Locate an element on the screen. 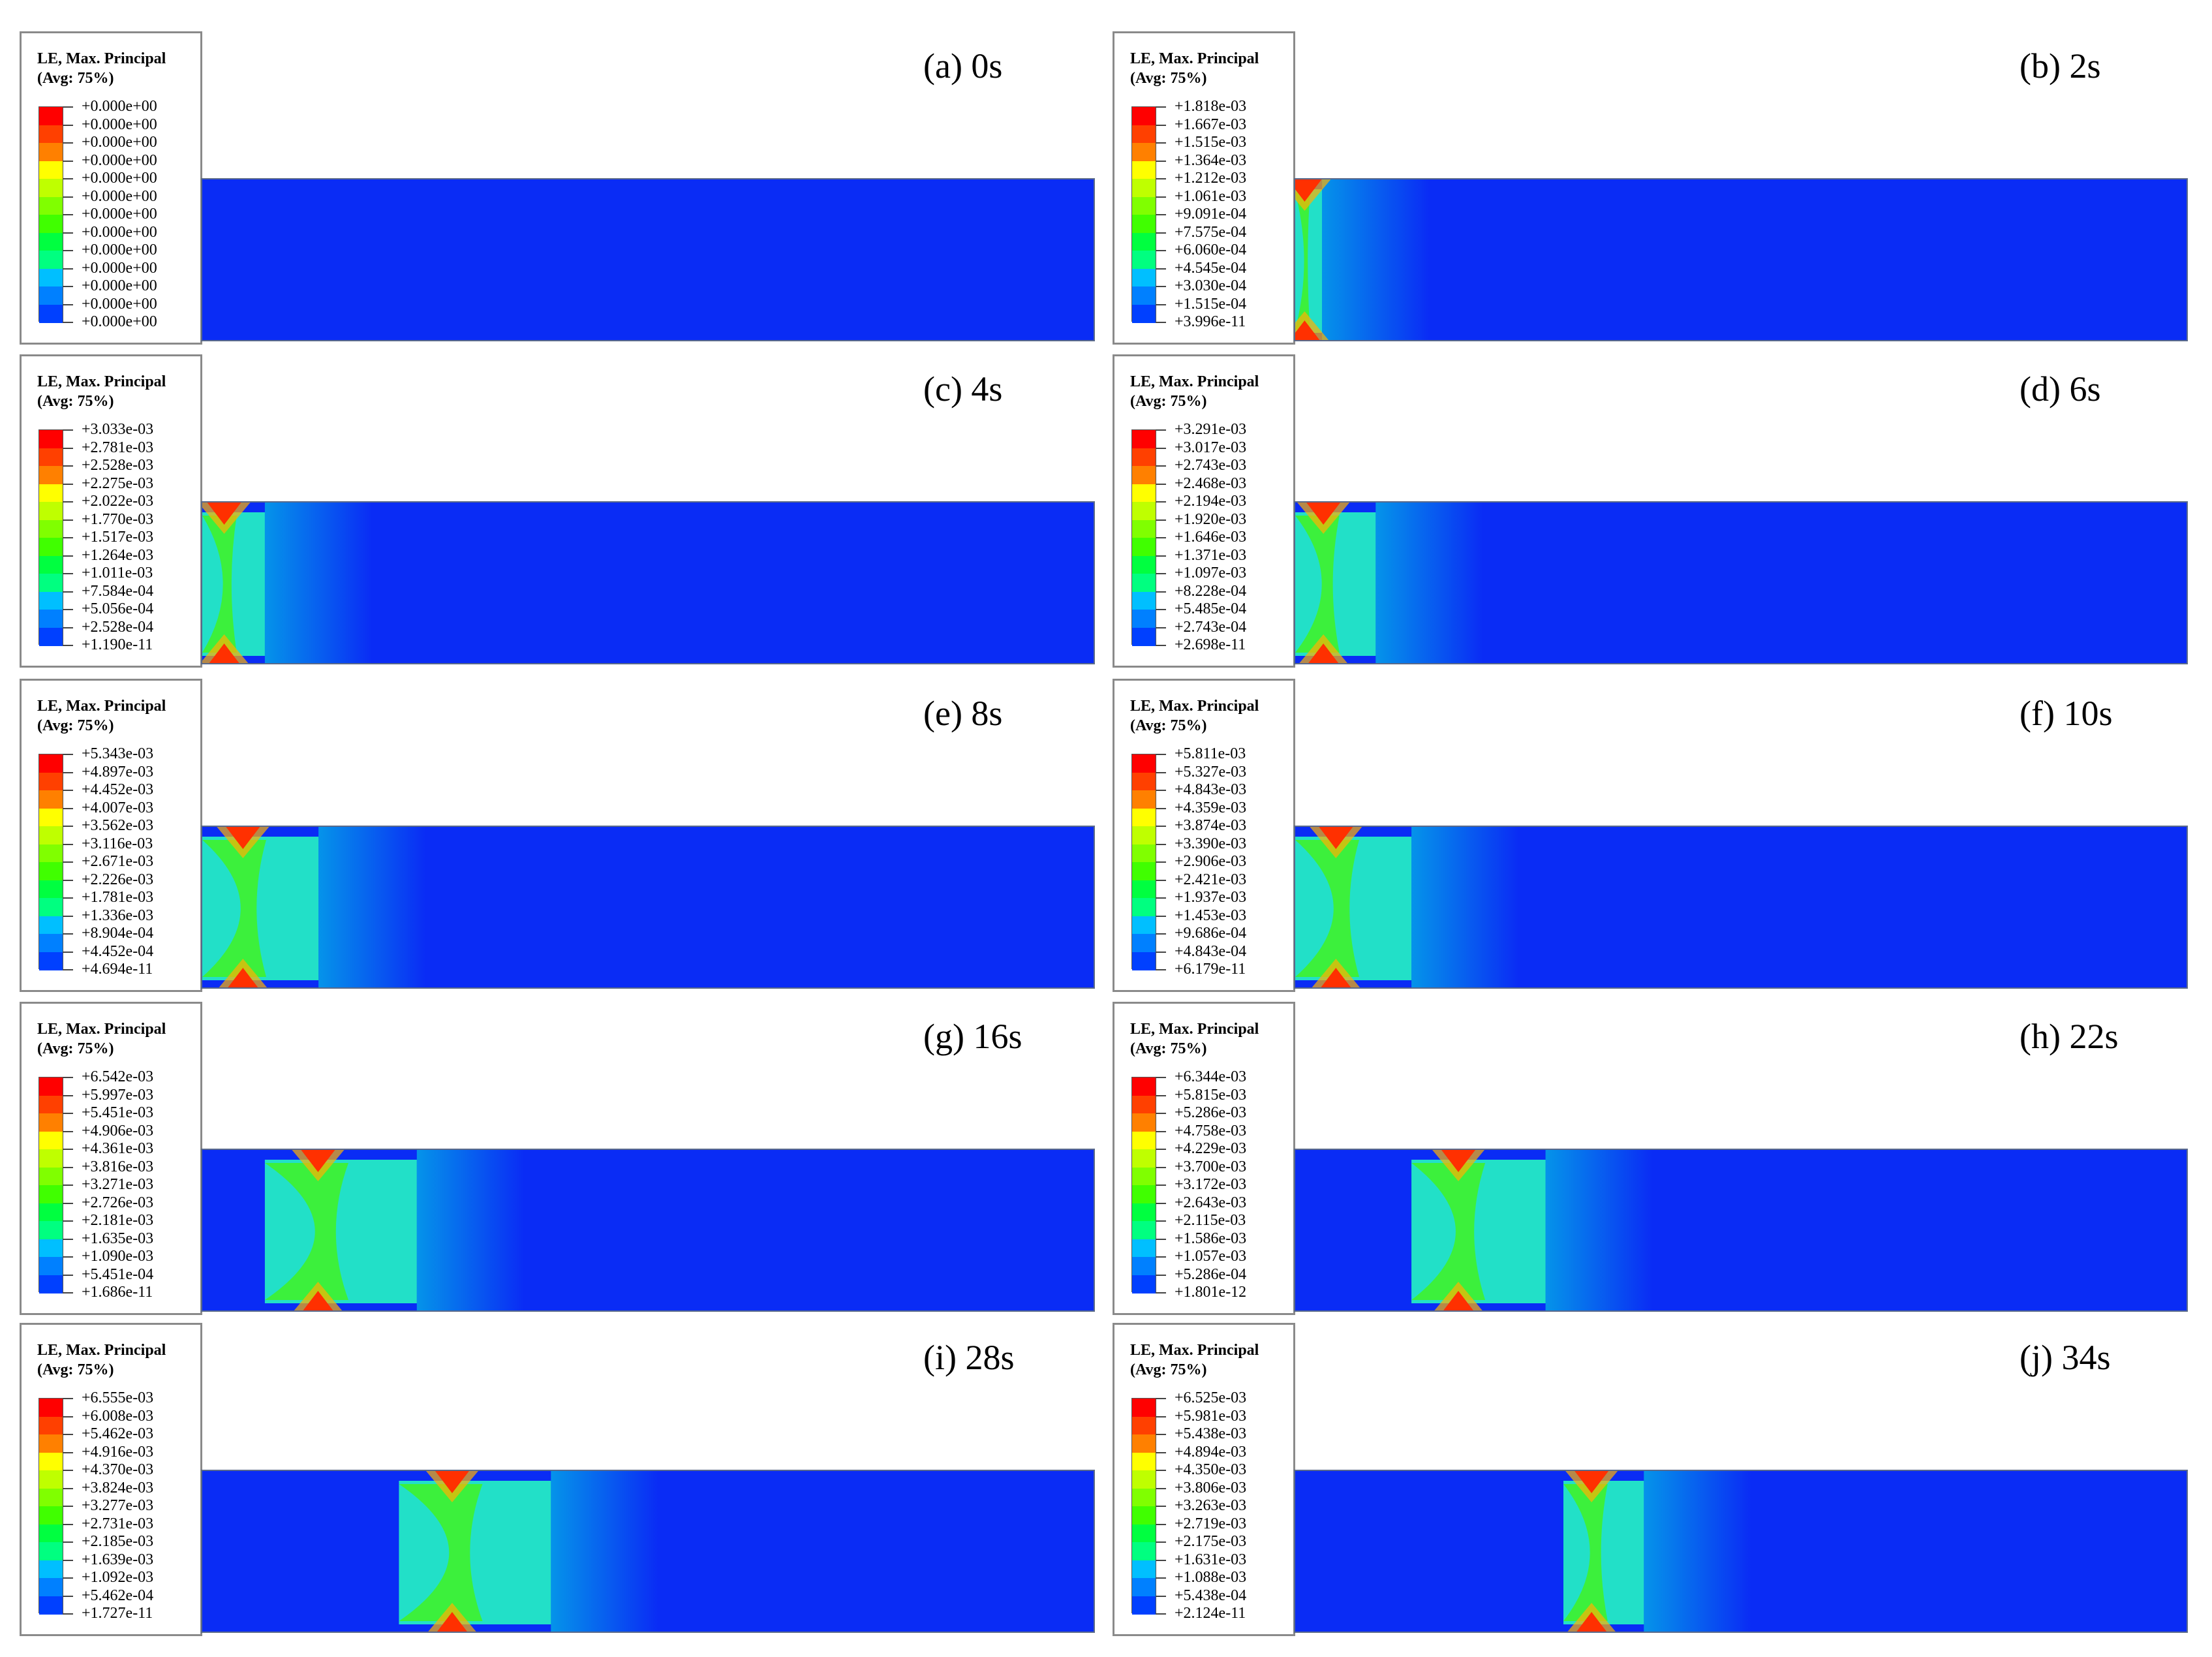  legend-value: +0.000e+00 is located at coordinates (119, 106).